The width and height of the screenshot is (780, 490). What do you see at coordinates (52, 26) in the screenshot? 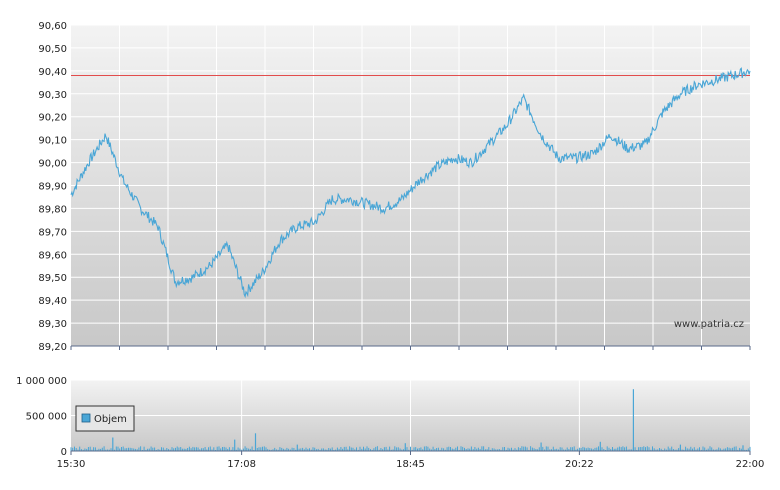
I see `price-y-tick-label: 90,60` at bounding box center [52, 26].